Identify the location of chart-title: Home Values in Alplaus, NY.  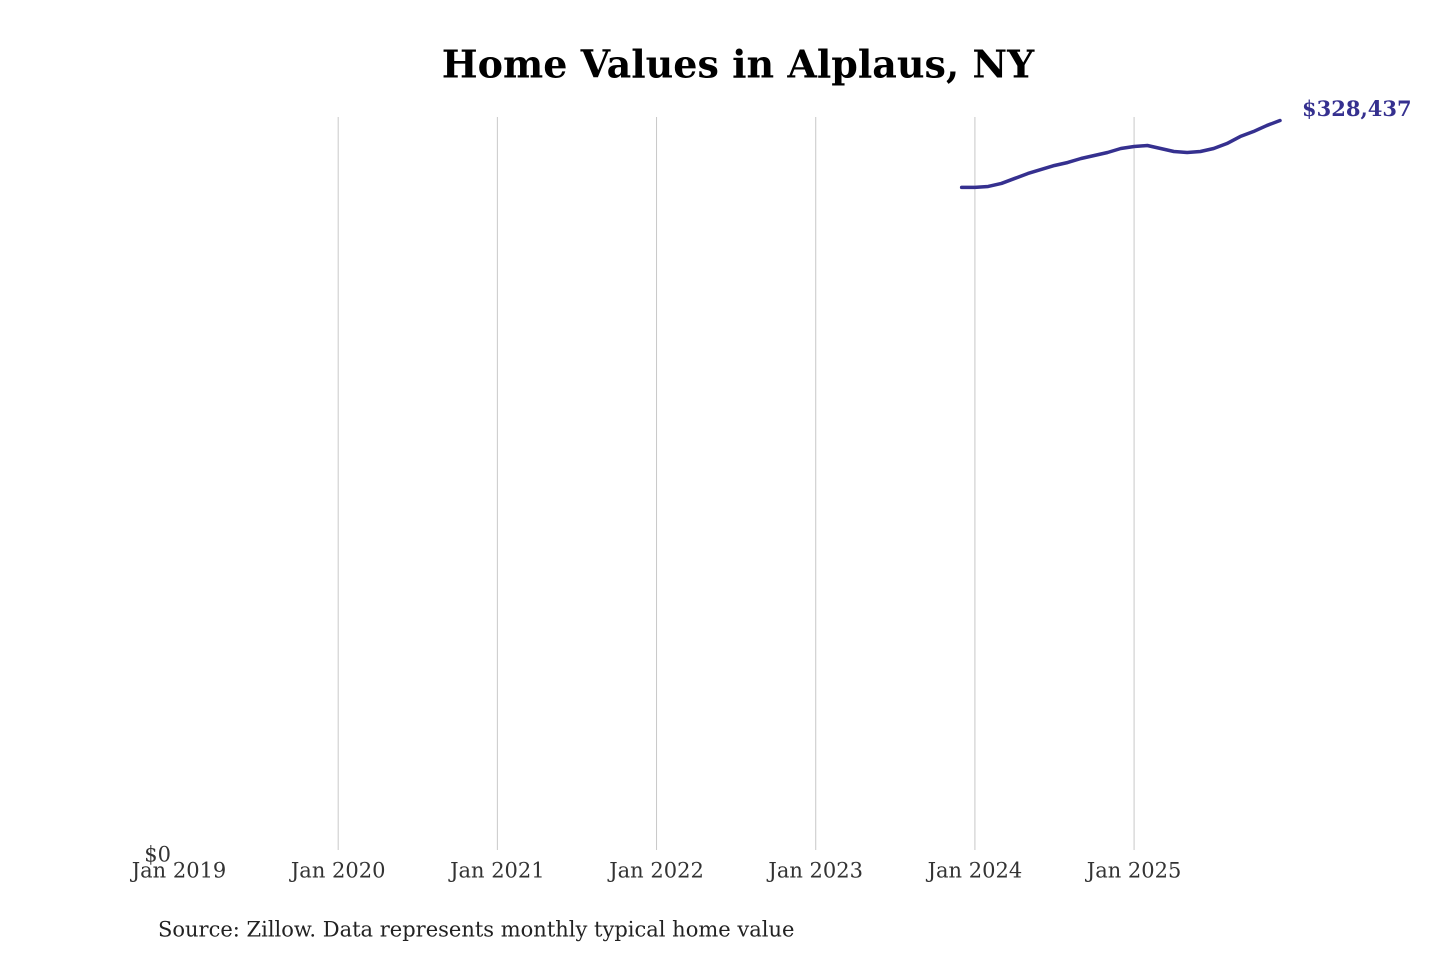
(738, 64).